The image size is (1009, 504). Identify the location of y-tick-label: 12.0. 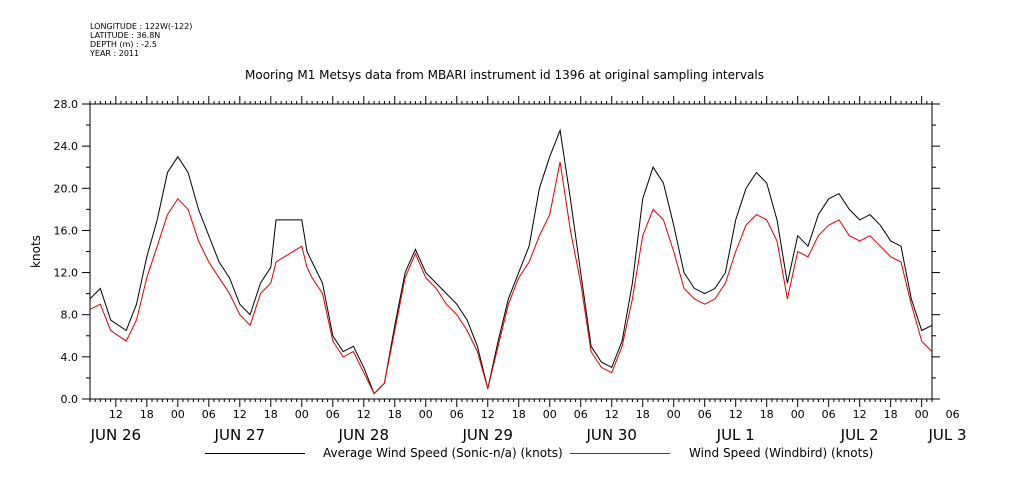
(66, 273).